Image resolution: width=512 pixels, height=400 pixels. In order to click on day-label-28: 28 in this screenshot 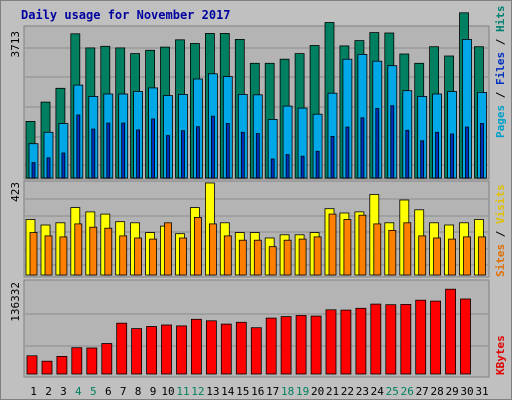, I will do `click(436, 391)`.